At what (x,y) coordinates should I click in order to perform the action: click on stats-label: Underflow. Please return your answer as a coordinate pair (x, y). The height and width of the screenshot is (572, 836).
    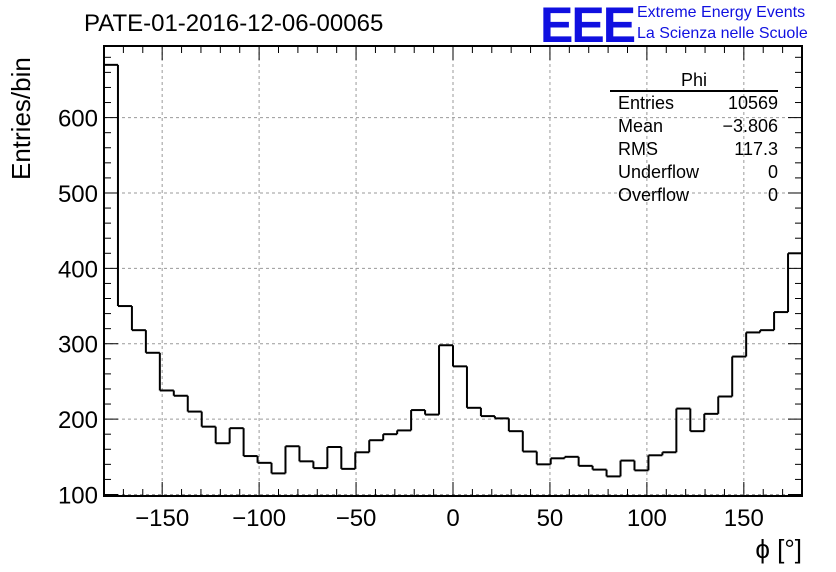
    Looking at the image, I should click on (659, 172).